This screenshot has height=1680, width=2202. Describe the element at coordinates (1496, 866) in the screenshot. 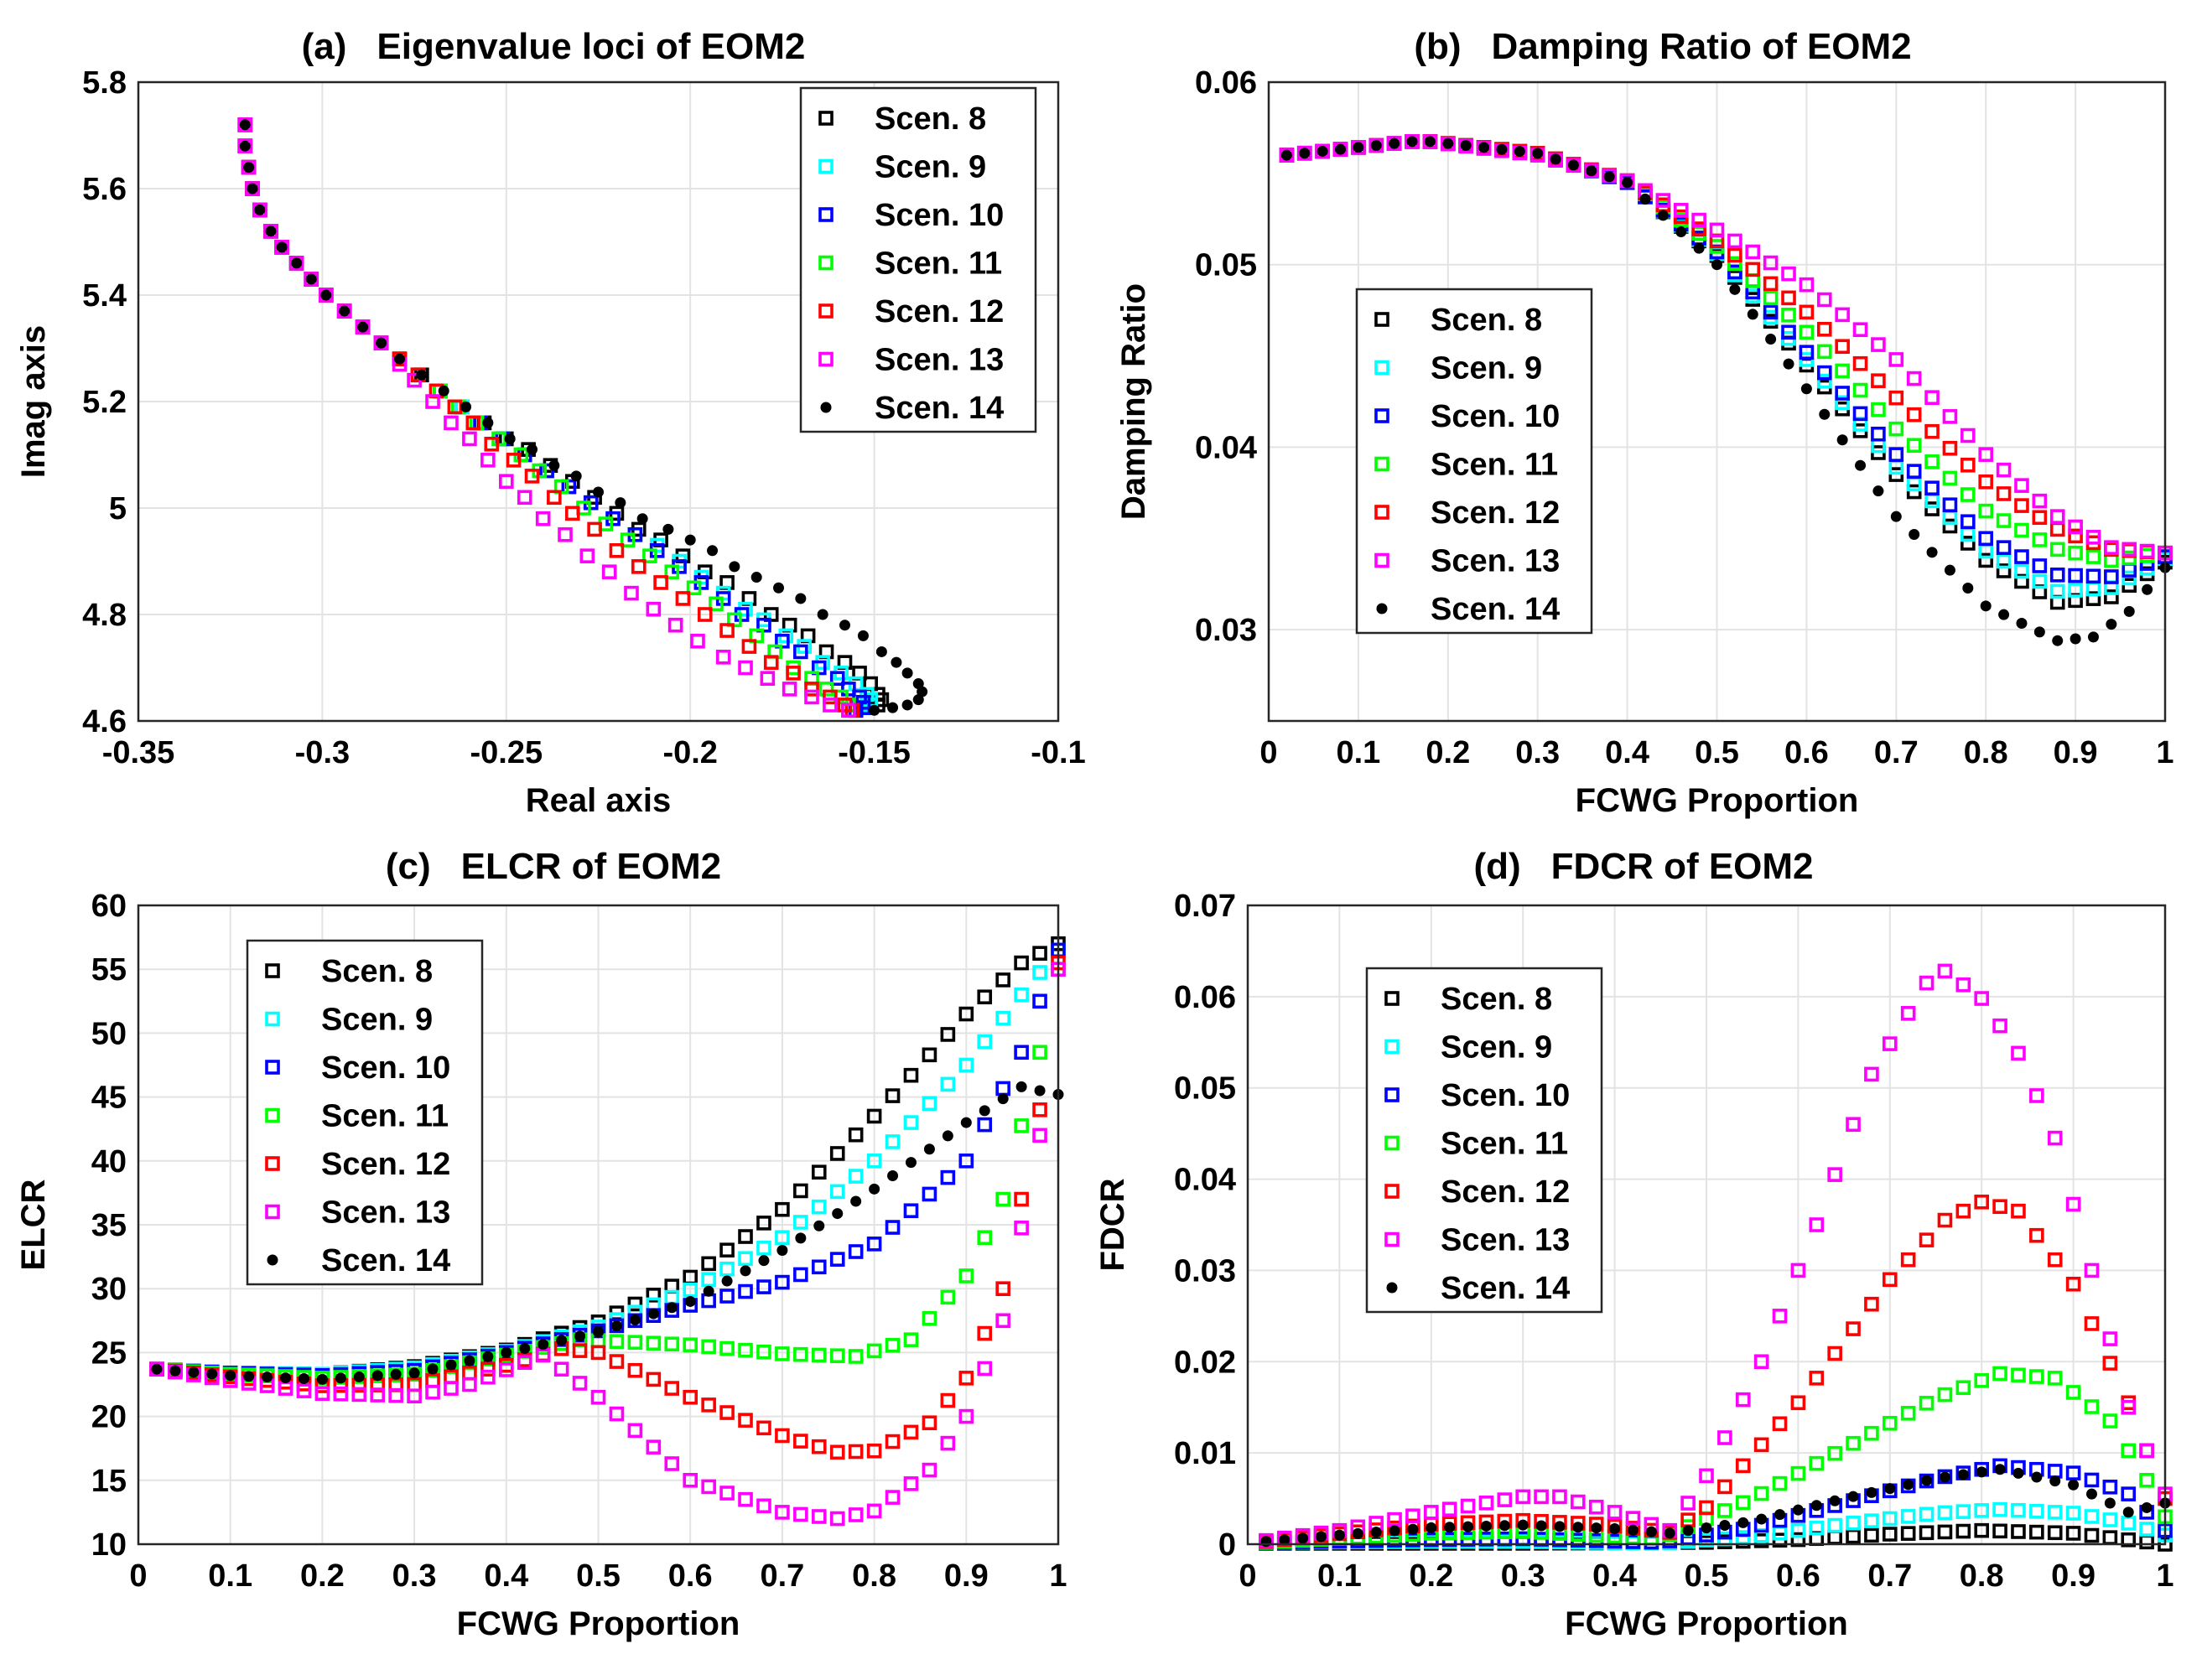

I see `panel-label: (d)` at that location.